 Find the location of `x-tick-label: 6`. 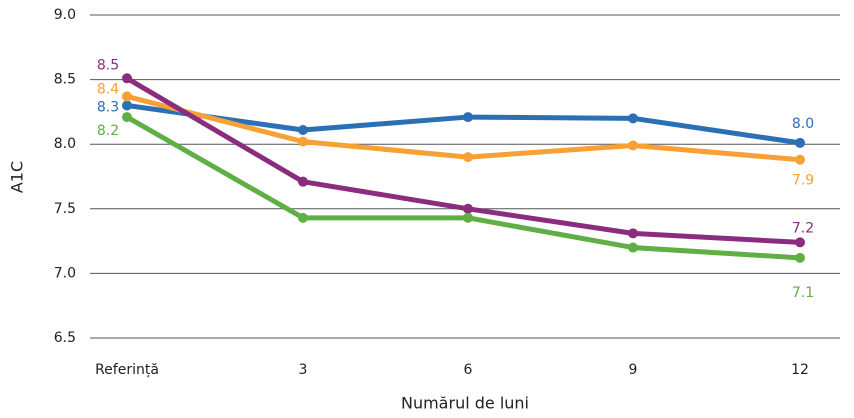

x-tick-label: 6 is located at coordinates (468, 370).